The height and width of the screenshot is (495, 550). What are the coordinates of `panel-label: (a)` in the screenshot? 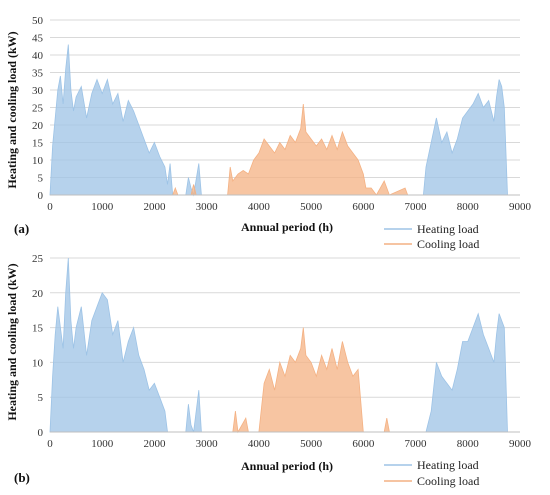 It's located at (21, 228).